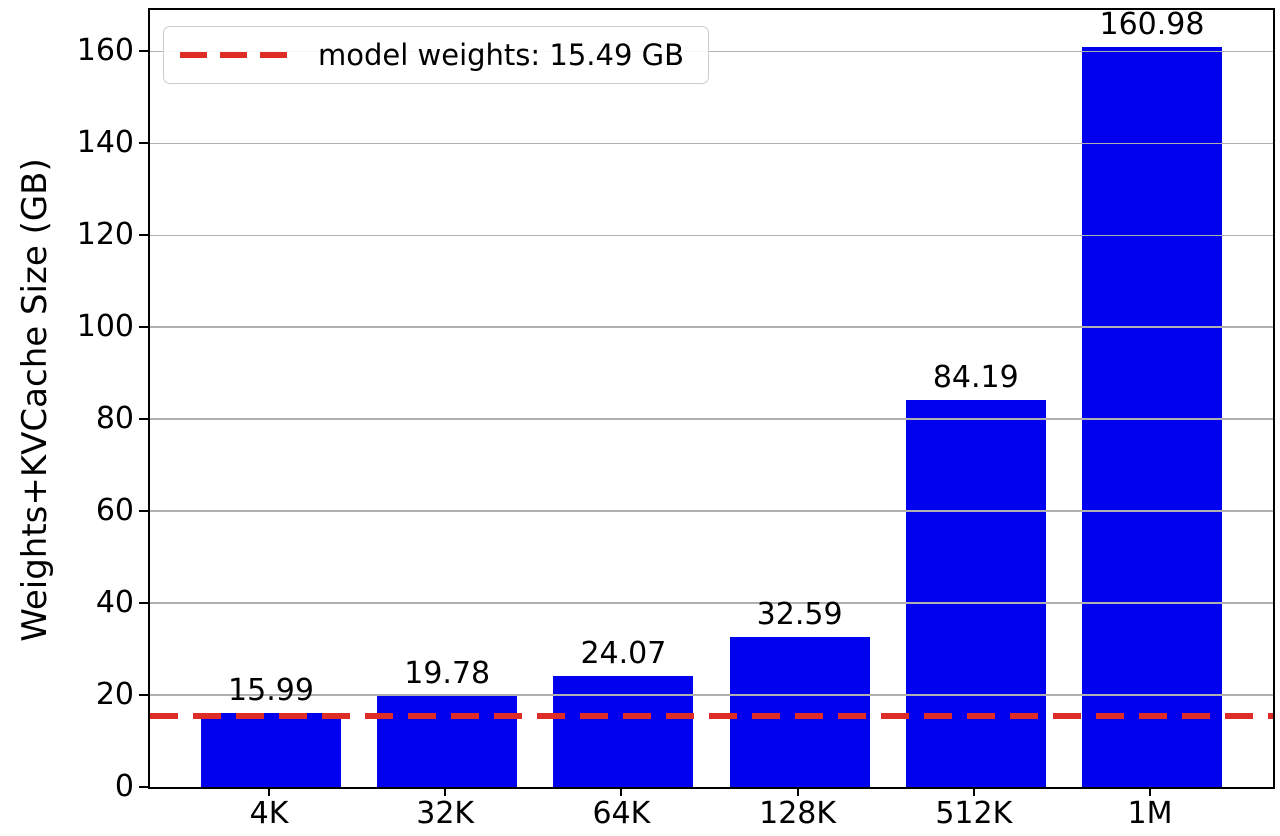 The image size is (1280, 836). Describe the element at coordinates (621, 813) in the screenshot. I see `x-tick-label: 64K` at that location.